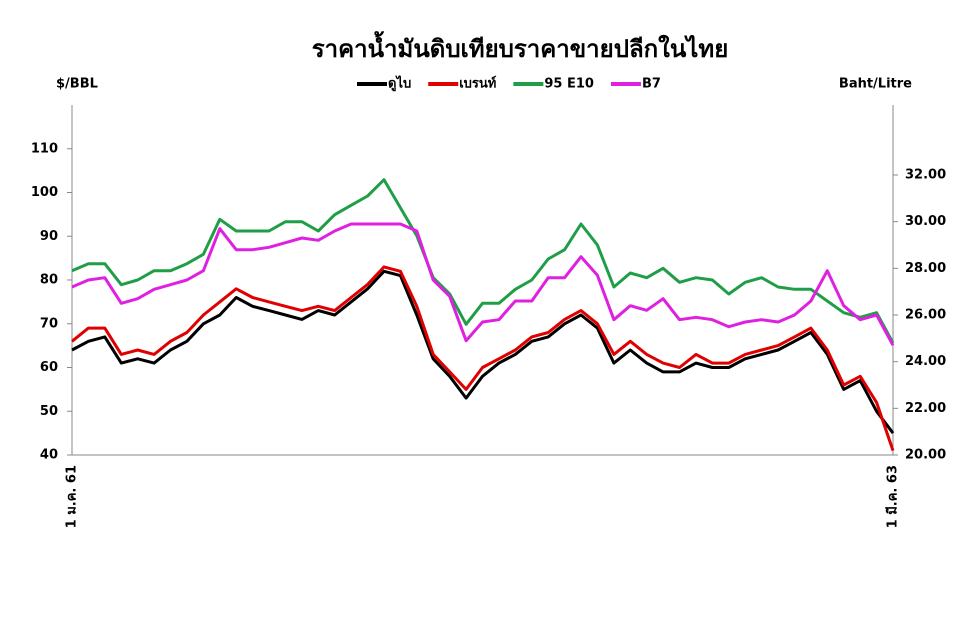 The width and height of the screenshot is (960, 624). What do you see at coordinates (49, 455) in the screenshot?
I see `y-tick-label: 40` at bounding box center [49, 455].